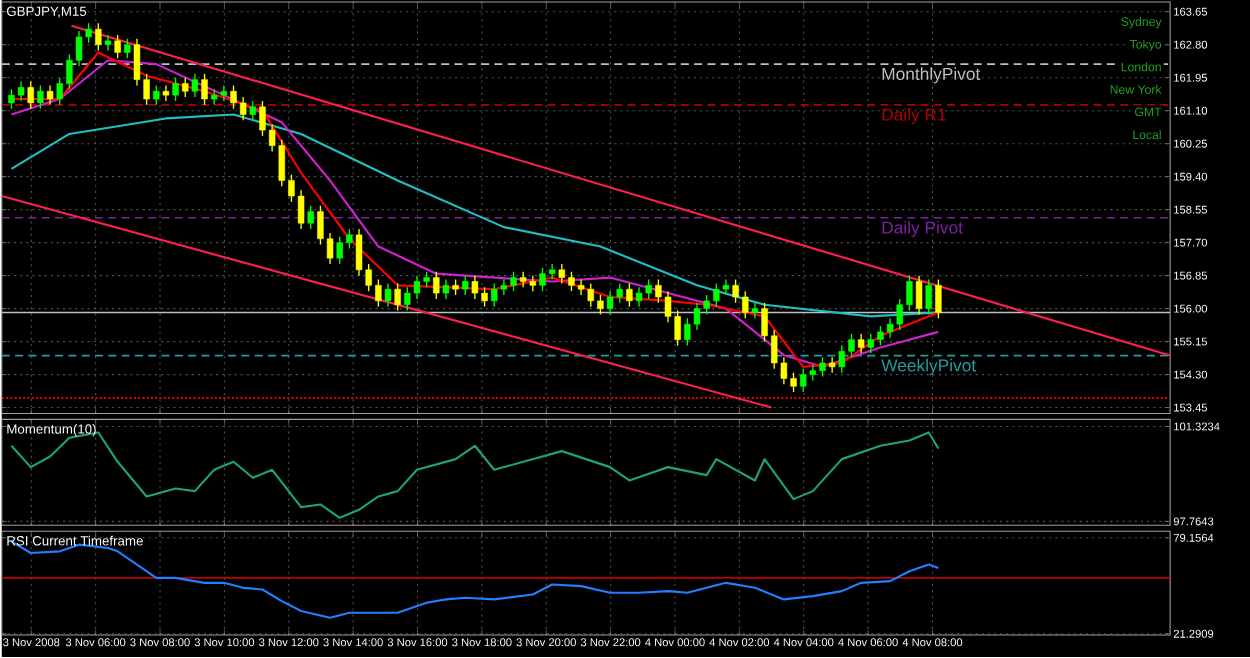  What do you see at coordinates (931, 75) in the screenshot?
I see `ref-line-label: MonthlyPivot` at bounding box center [931, 75].